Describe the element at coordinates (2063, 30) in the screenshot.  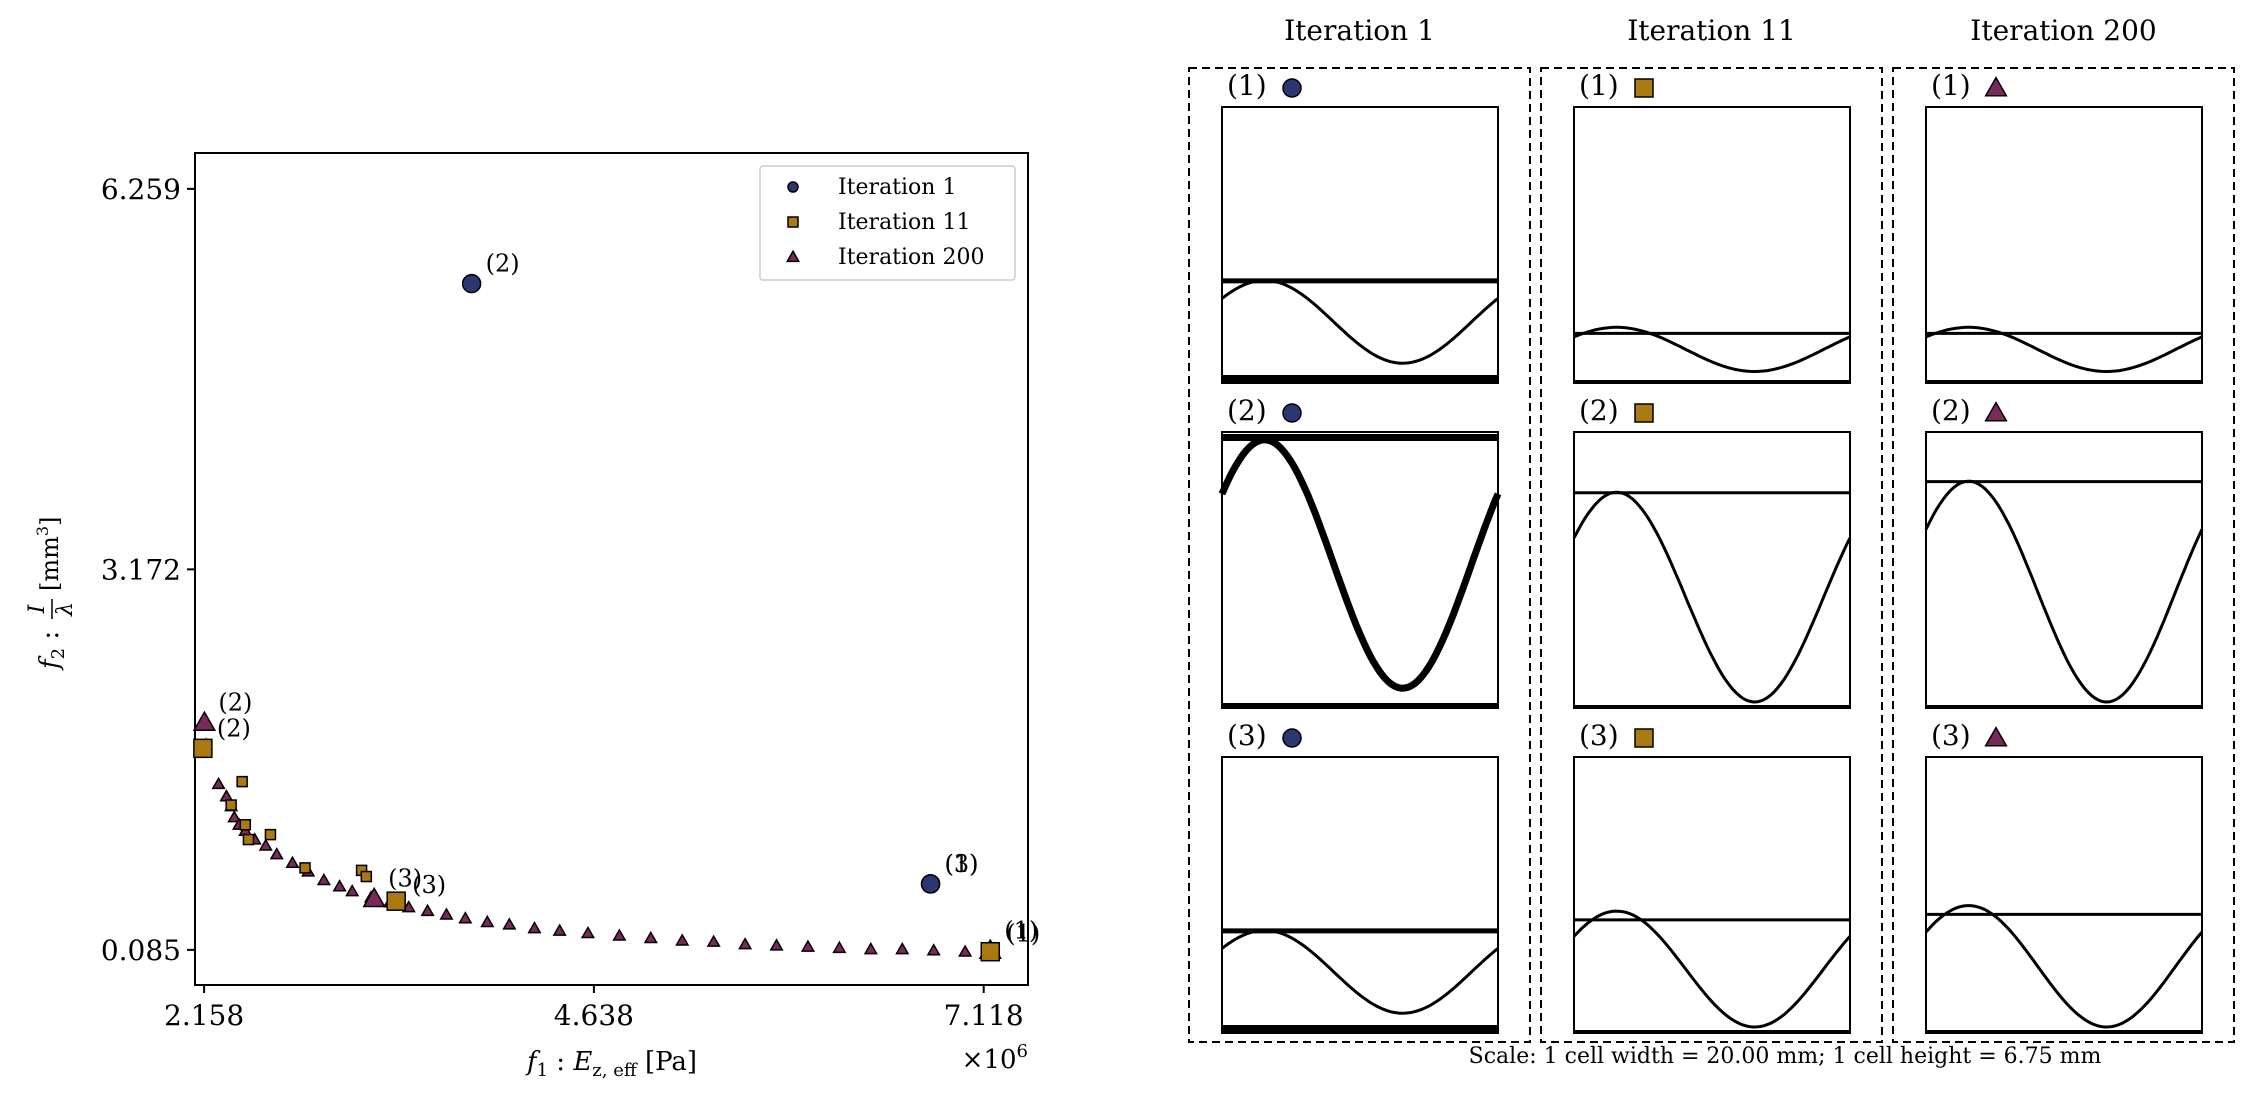
I see `column-title: Iteration 200` at that location.